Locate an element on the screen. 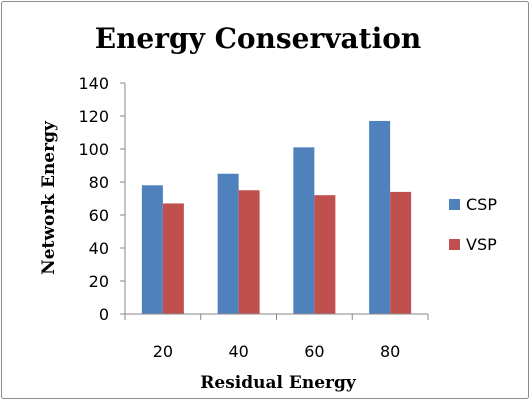 The height and width of the screenshot is (406, 531). x-axis-ticks: 20 40 60 80 is located at coordinates (276, 337).